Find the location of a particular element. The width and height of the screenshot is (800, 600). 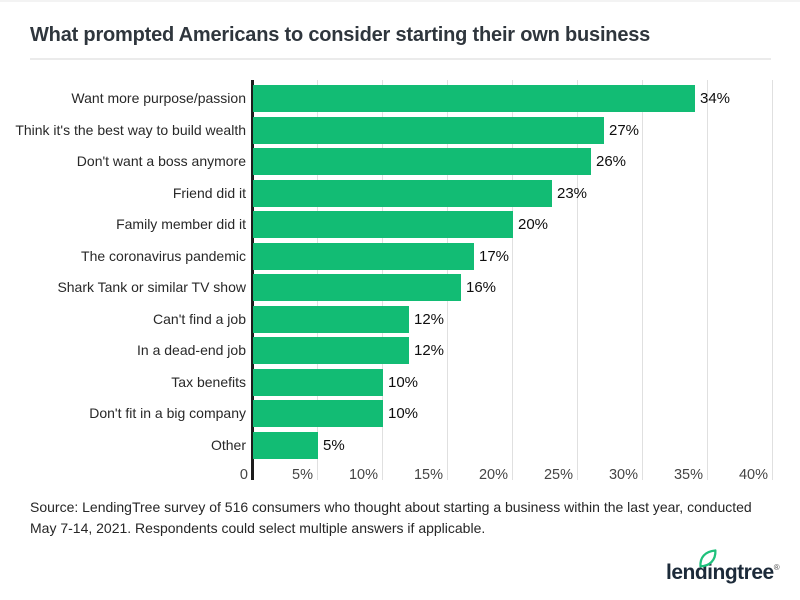

bar-row: Want more purpose/passion 34% is located at coordinates (400, 98).